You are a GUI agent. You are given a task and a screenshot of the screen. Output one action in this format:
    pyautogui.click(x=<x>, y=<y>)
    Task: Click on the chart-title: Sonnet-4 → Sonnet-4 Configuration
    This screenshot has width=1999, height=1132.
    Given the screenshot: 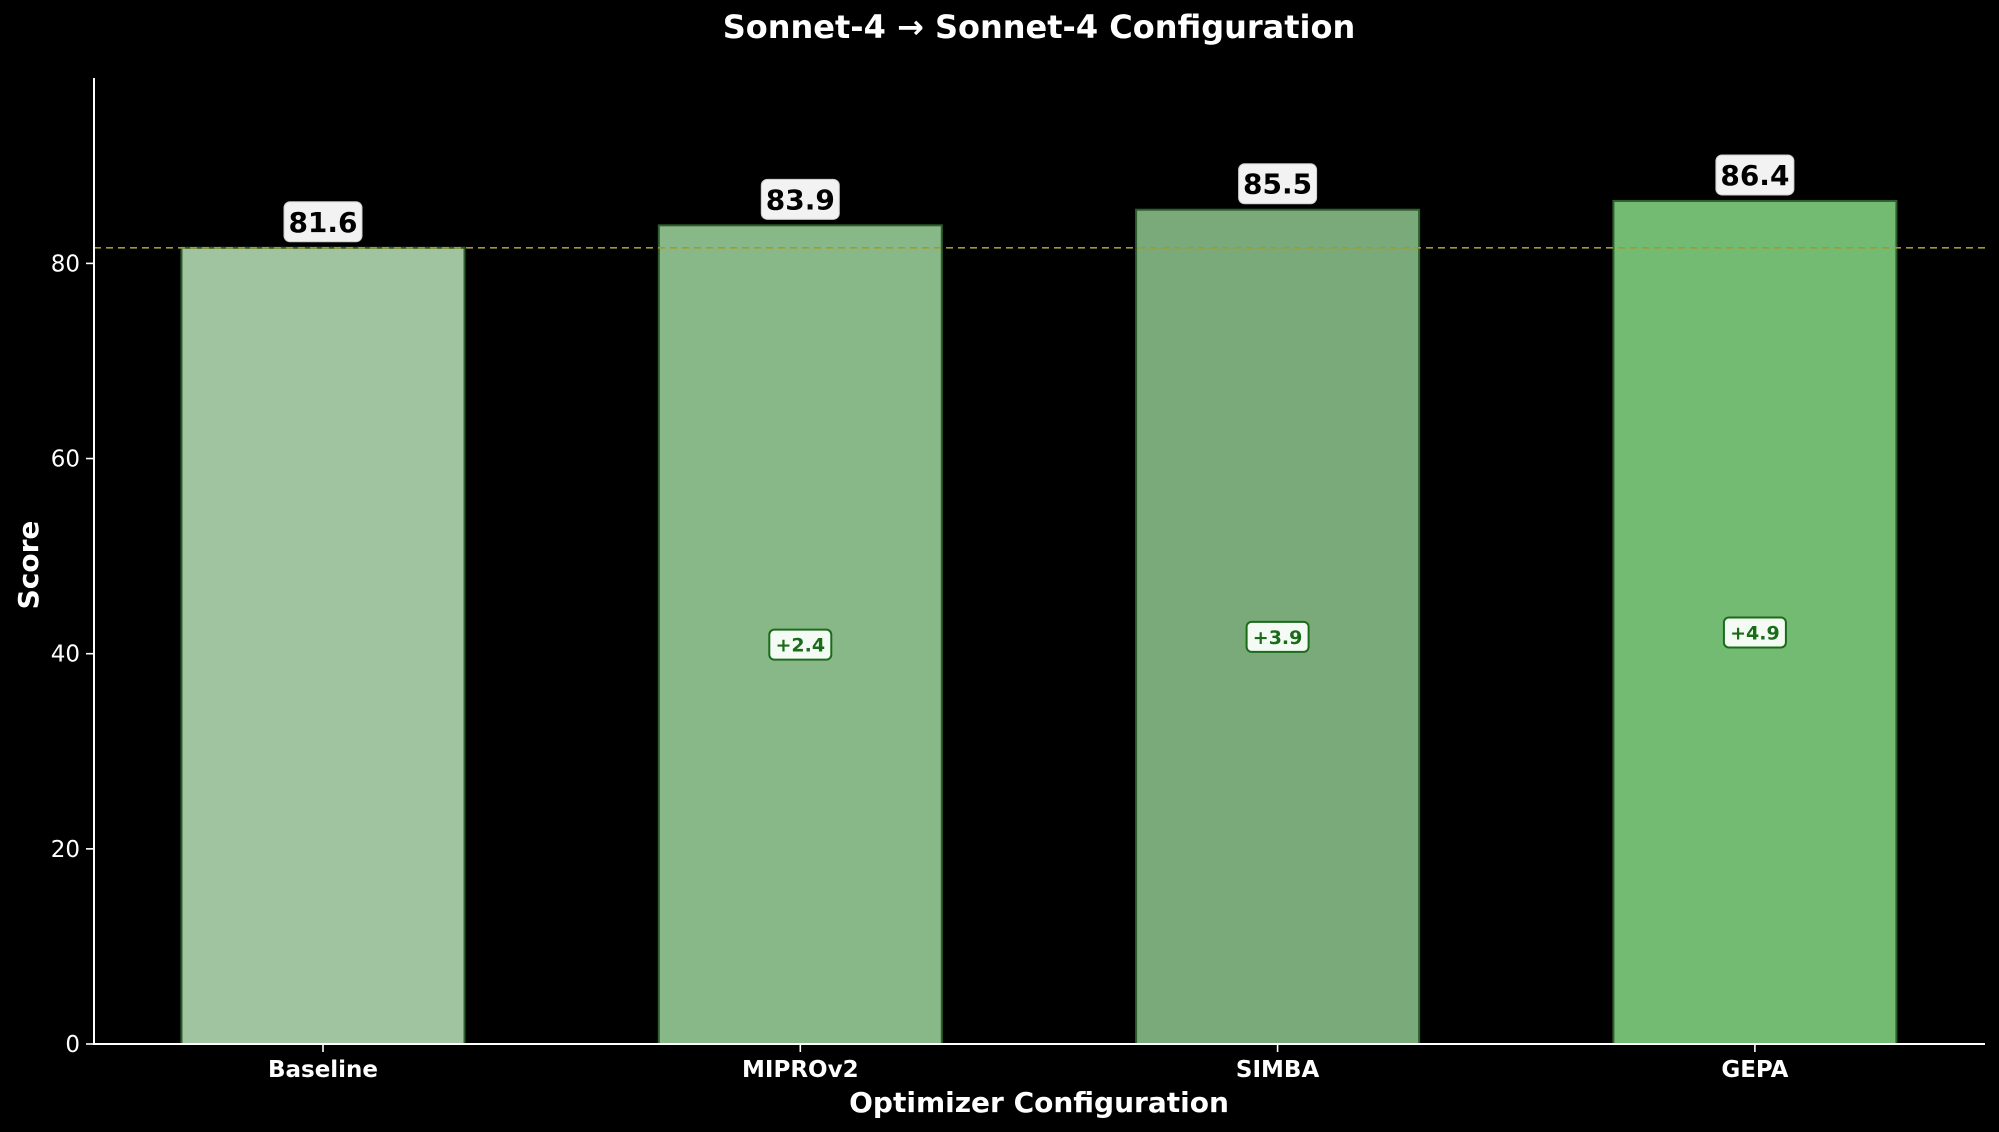 What is the action you would take?
    pyautogui.click(x=1039, y=27)
    